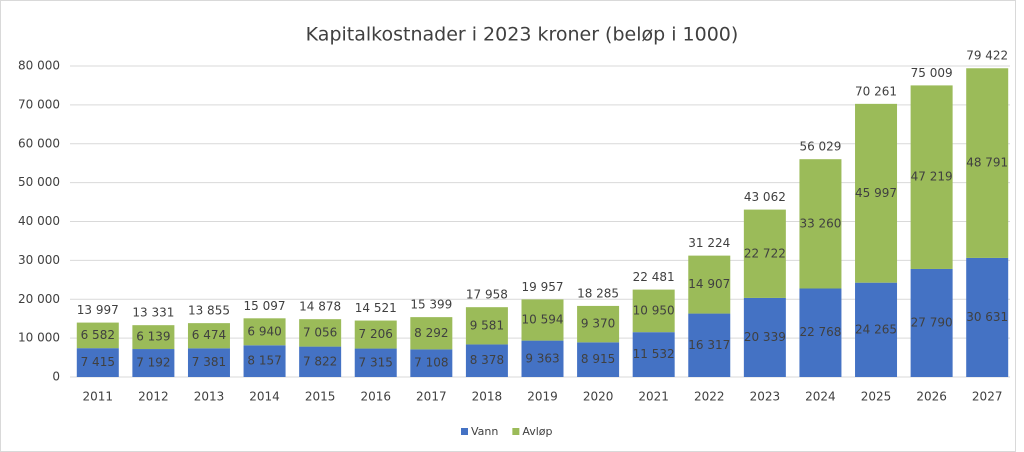 The height and width of the screenshot is (452, 1024). What do you see at coordinates (709, 397) in the screenshot?
I see `x-tick-label: 2022` at bounding box center [709, 397].